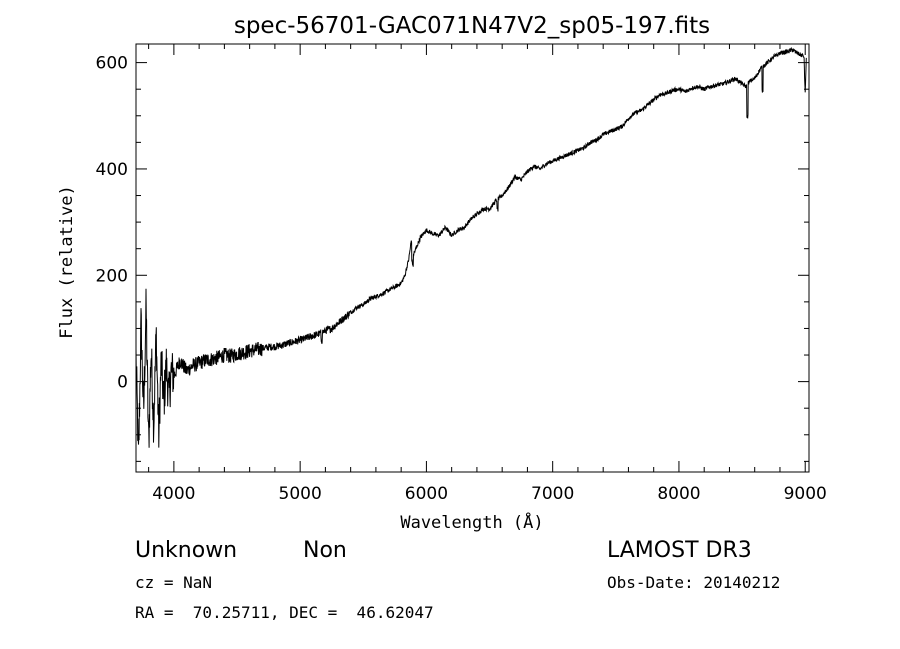  I want to click on class-label: Unknown, so click(186, 550).